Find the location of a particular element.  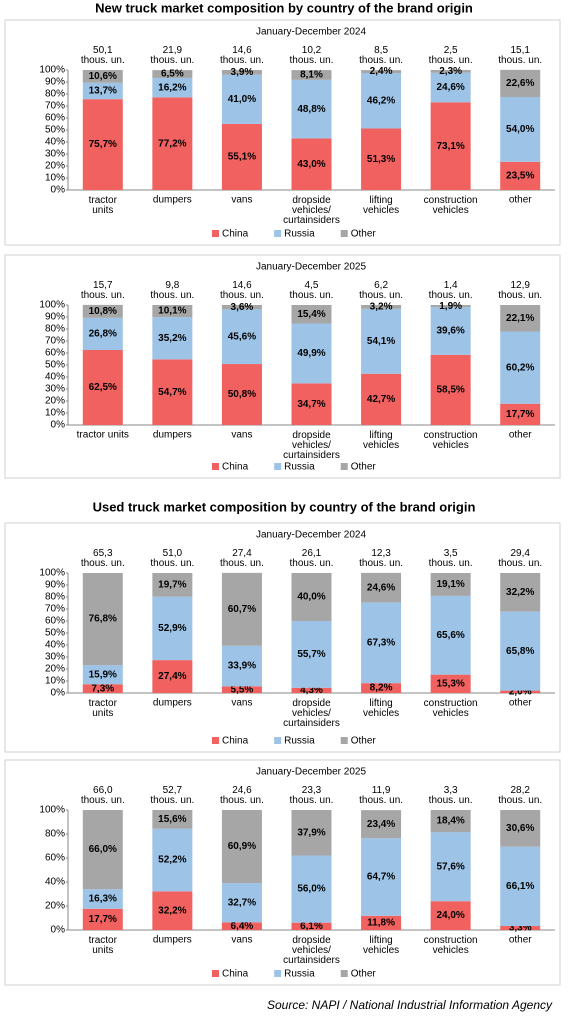

value-label: 37,9% is located at coordinates (311, 832).